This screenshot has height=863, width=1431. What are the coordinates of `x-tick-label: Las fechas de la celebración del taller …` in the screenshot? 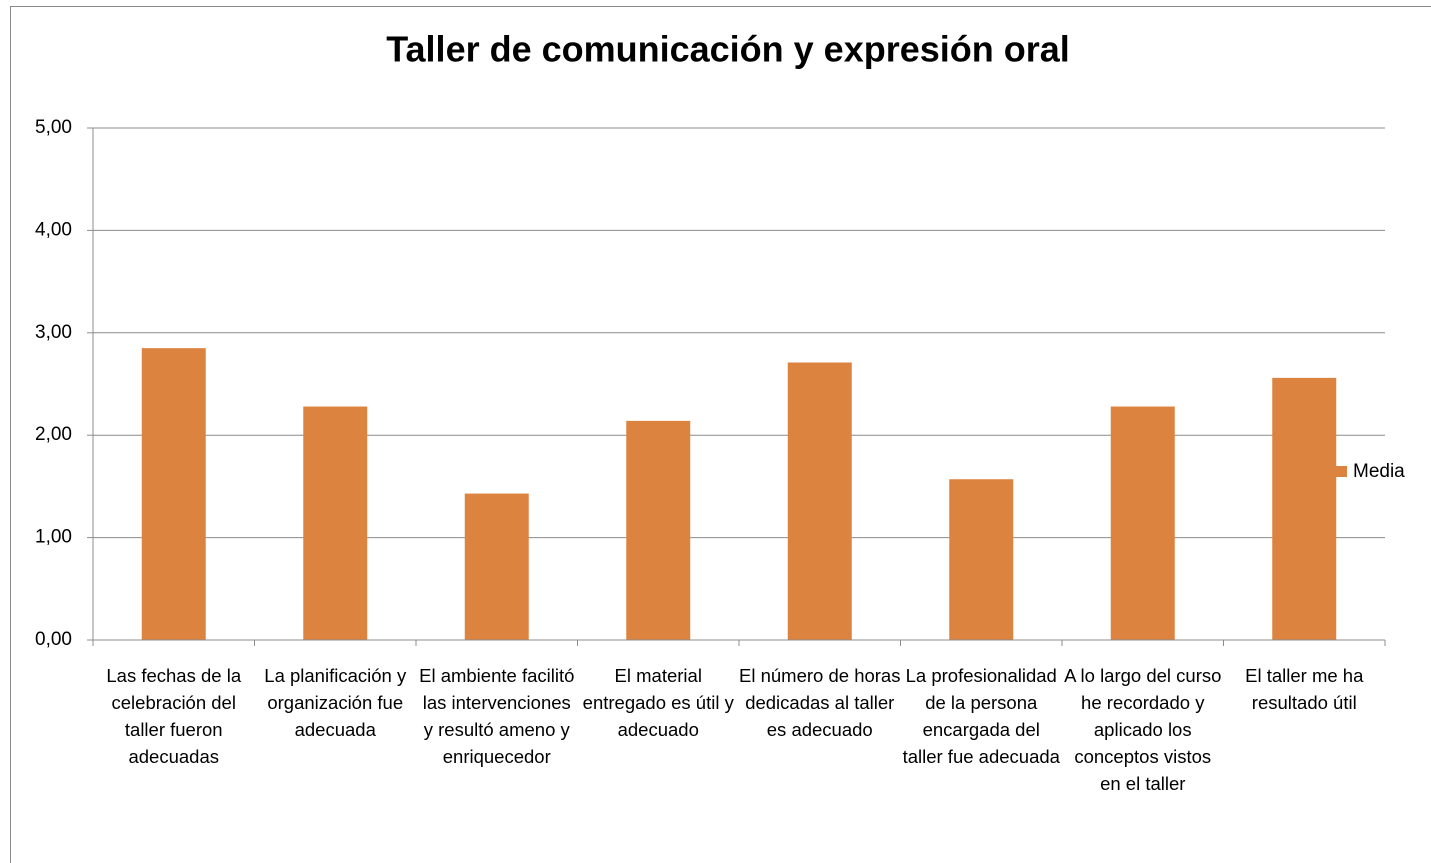 It's located at (174, 716).